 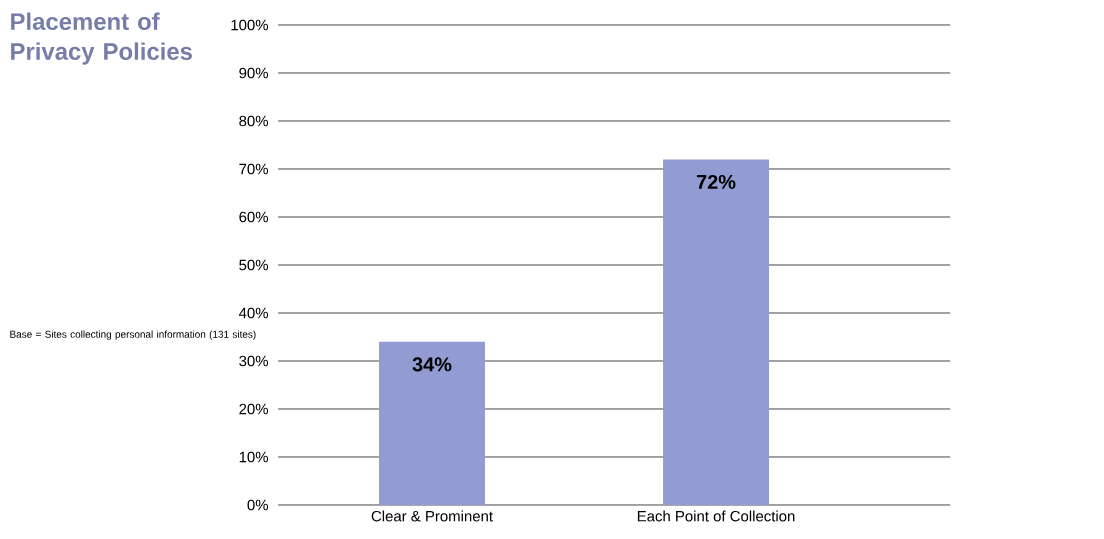 I want to click on y-tick-label: 10%, so click(x=254, y=457).